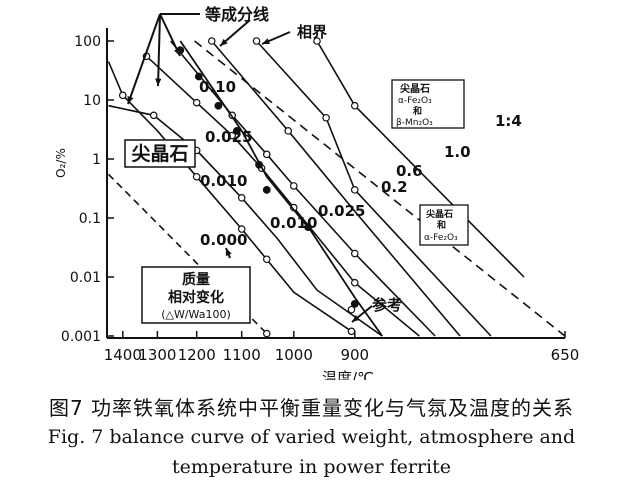 This screenshot has height=493, width=623. I want to click on y-tick-label: 100, so click(87, 42).